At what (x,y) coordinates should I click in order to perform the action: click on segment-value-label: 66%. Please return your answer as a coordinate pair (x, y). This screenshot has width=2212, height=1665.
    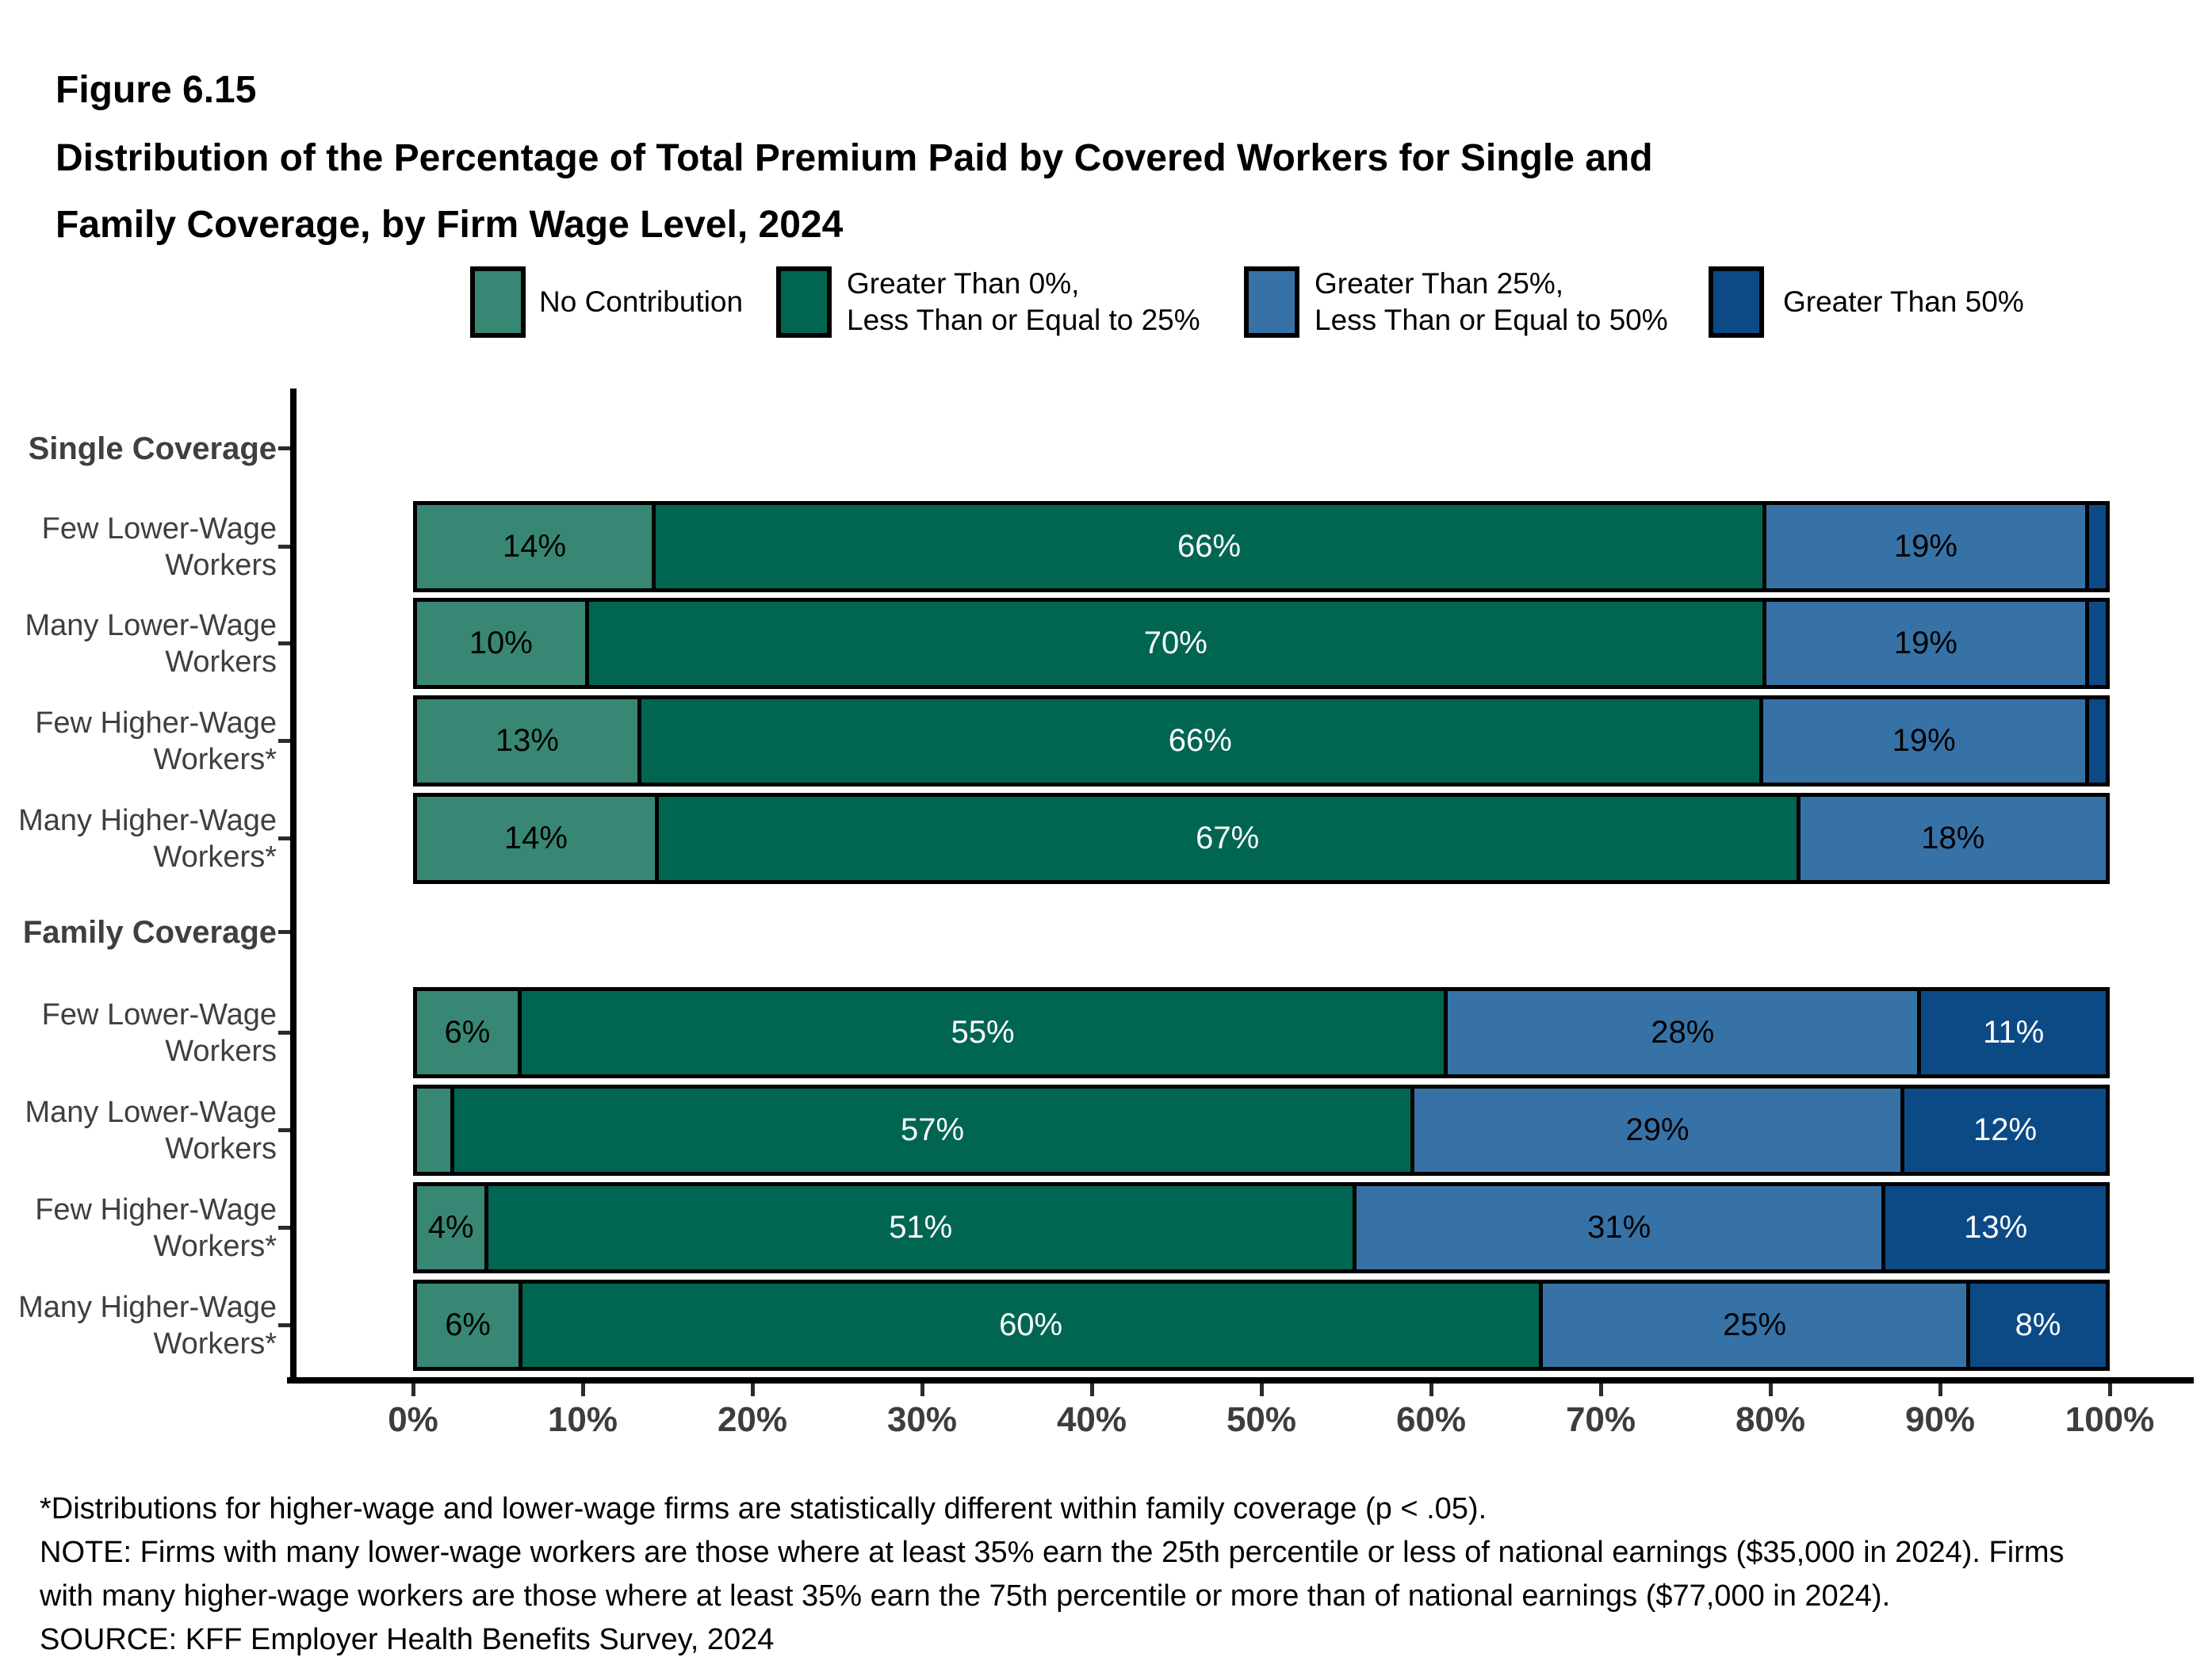
    Looking at the image, I should click on (1200, 740).